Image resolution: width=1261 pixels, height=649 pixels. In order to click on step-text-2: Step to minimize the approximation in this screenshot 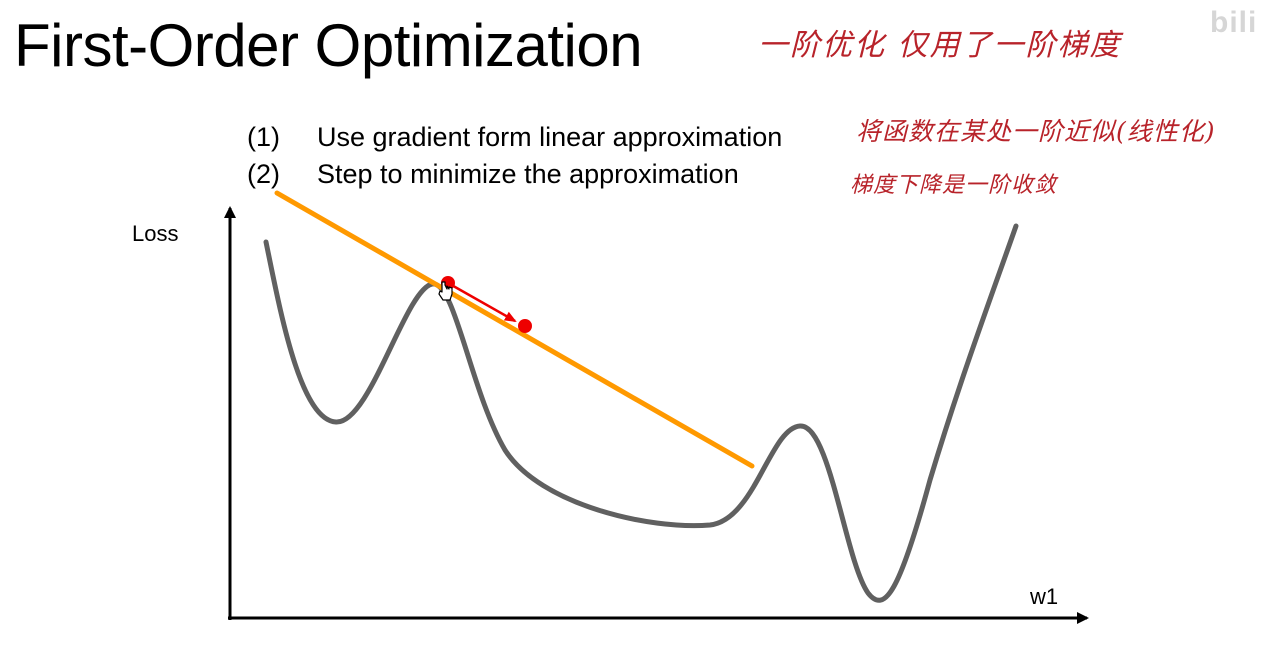, I will do `click(528, 174)`.